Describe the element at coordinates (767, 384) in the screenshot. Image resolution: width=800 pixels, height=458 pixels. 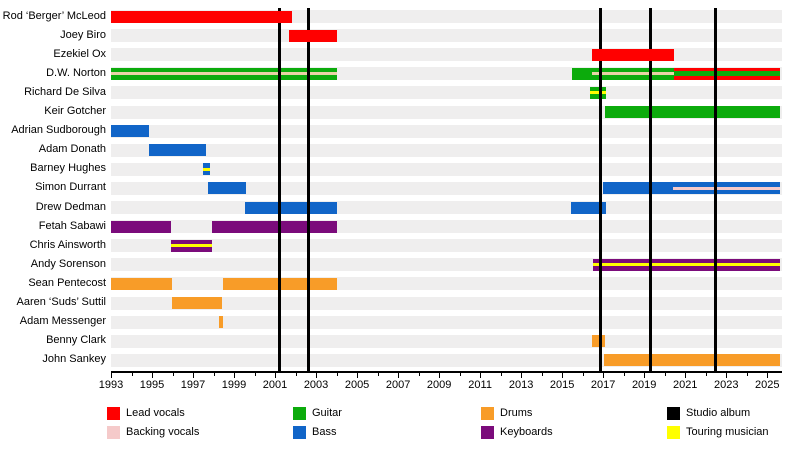
I see `x-axis-tick-label: 2025` at that location.